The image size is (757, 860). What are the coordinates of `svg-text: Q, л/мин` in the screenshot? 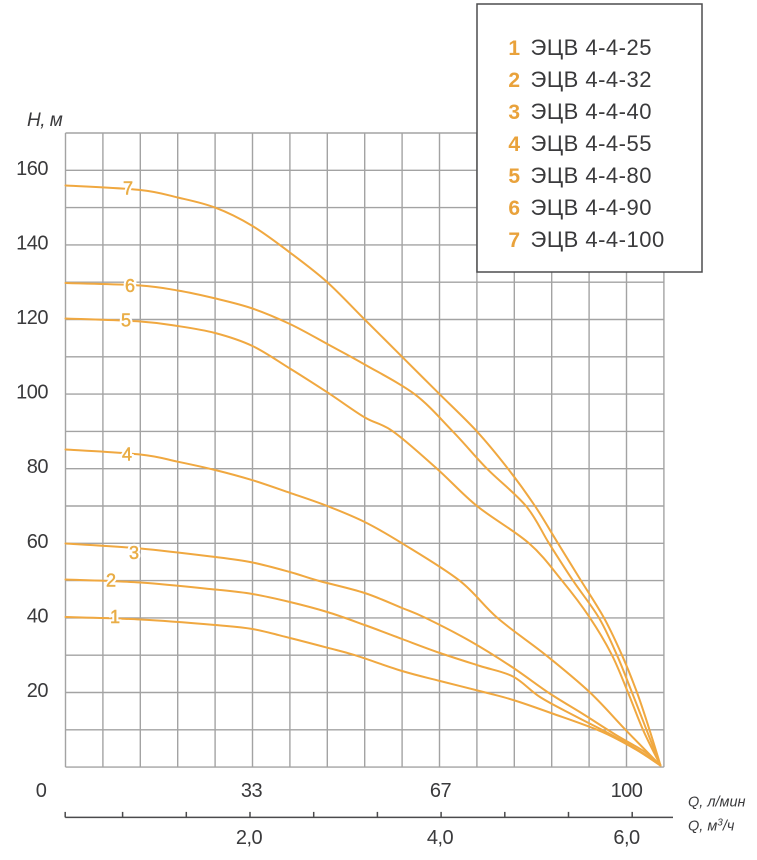 It's located at (717, 803).